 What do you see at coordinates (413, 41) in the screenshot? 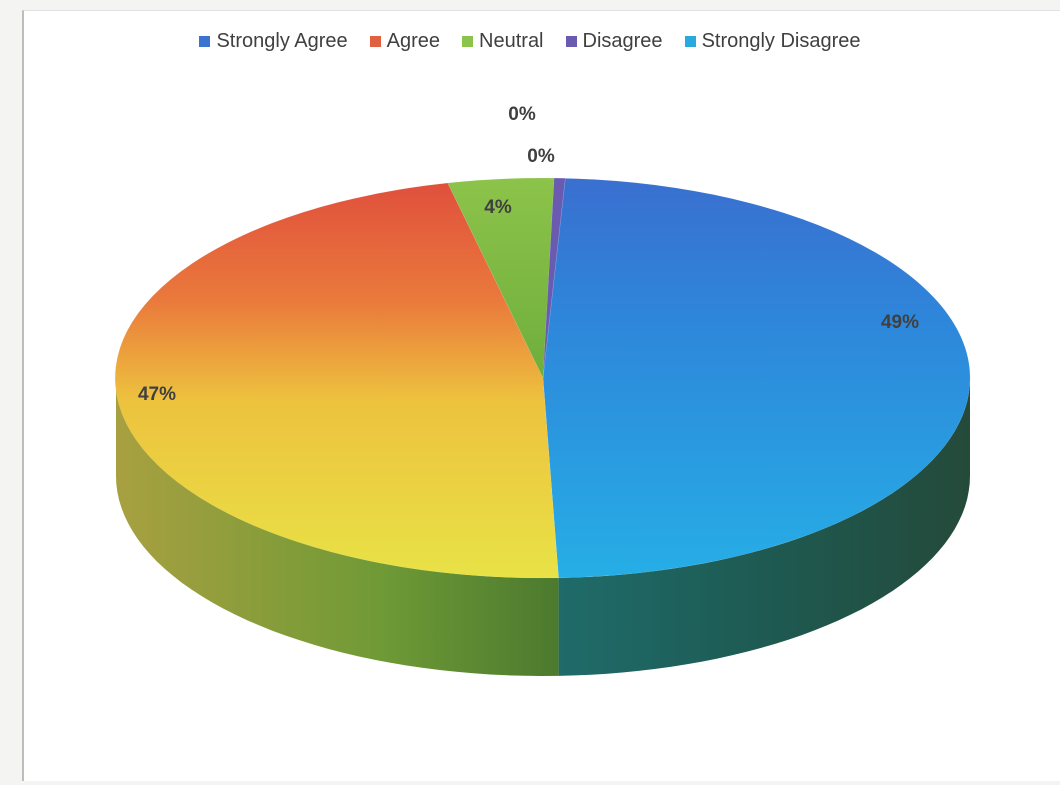
I see `legend-label: Agree` at bounding box center [413, 41].